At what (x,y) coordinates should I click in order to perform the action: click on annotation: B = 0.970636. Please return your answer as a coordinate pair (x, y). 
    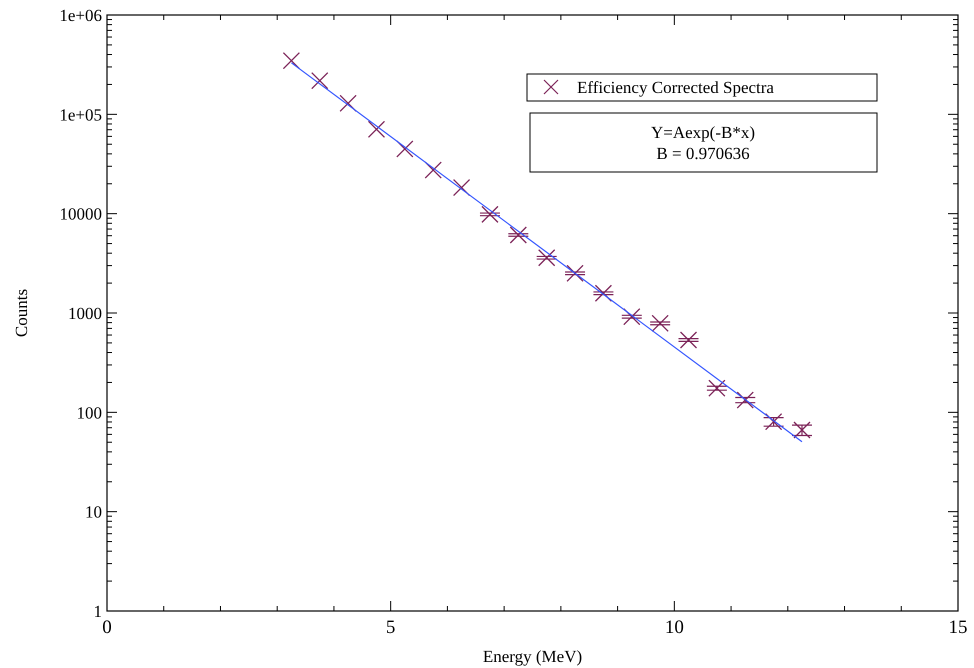
    Looking at the image, I should click on (703, 153).